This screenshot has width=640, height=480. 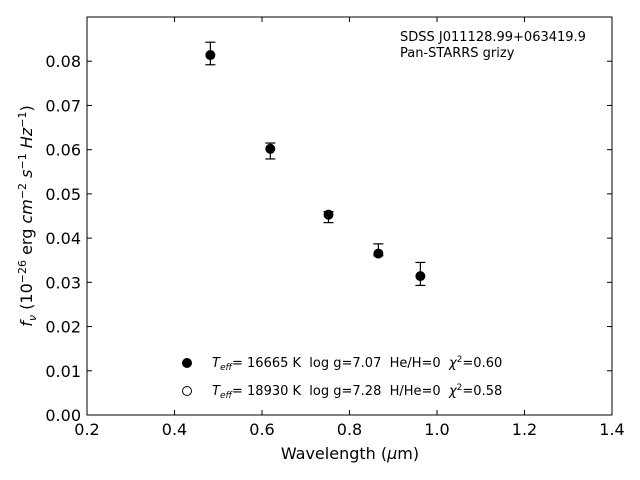 What do you see at coordinates (63, 194) in the screenshot?
I see `y-tick-label-5: 0.05` at bounding box center [63, 194].